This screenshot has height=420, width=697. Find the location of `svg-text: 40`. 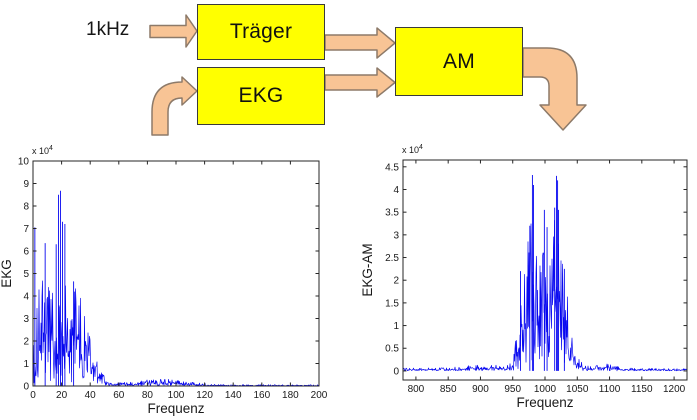

svg-text: 40 is located at coordinates (91, 395).